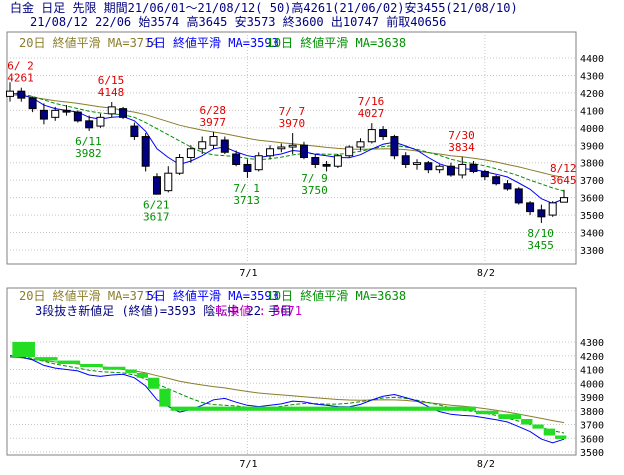 Image resolution: width=624 pixels, height=475 pixels. What do you see at coordinates (371, 113) in the screenshot?
I see `high-annotation-value: 4027` at bounding box center [371, 113].